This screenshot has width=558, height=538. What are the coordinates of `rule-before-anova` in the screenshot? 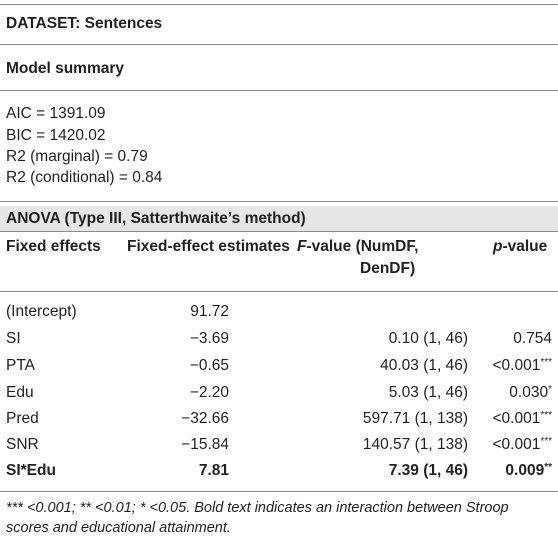 It's located at (279, 201).